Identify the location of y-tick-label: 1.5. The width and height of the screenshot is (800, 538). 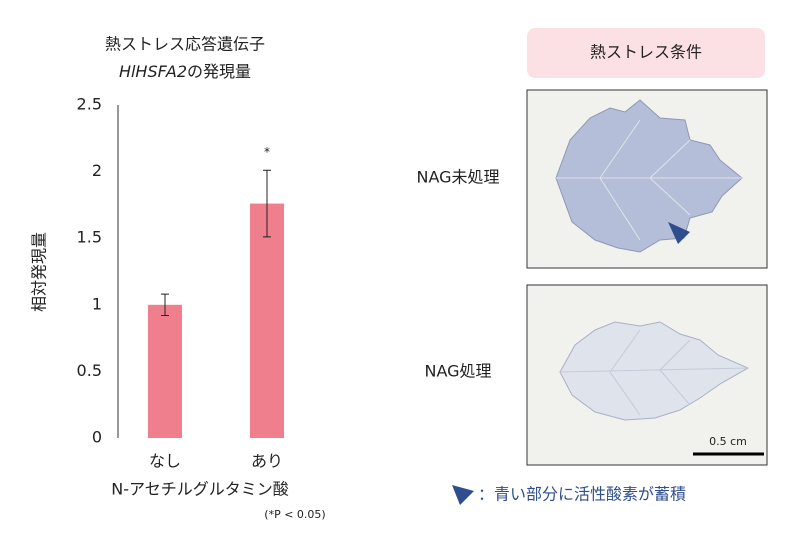
(89, 237).